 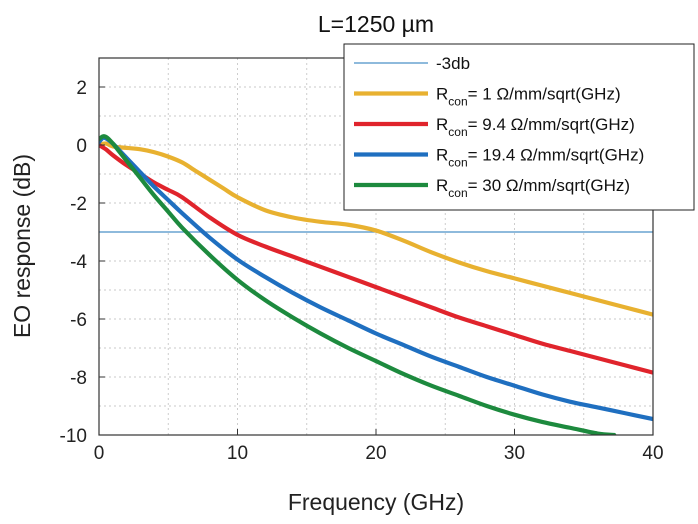 What do you see at coordinates (535, 127) in the screenshot?
I see `legend-label-2: Rcon= 9.4 Ω/mm/sqrt(GHz)` at bounding box center [535, 127].